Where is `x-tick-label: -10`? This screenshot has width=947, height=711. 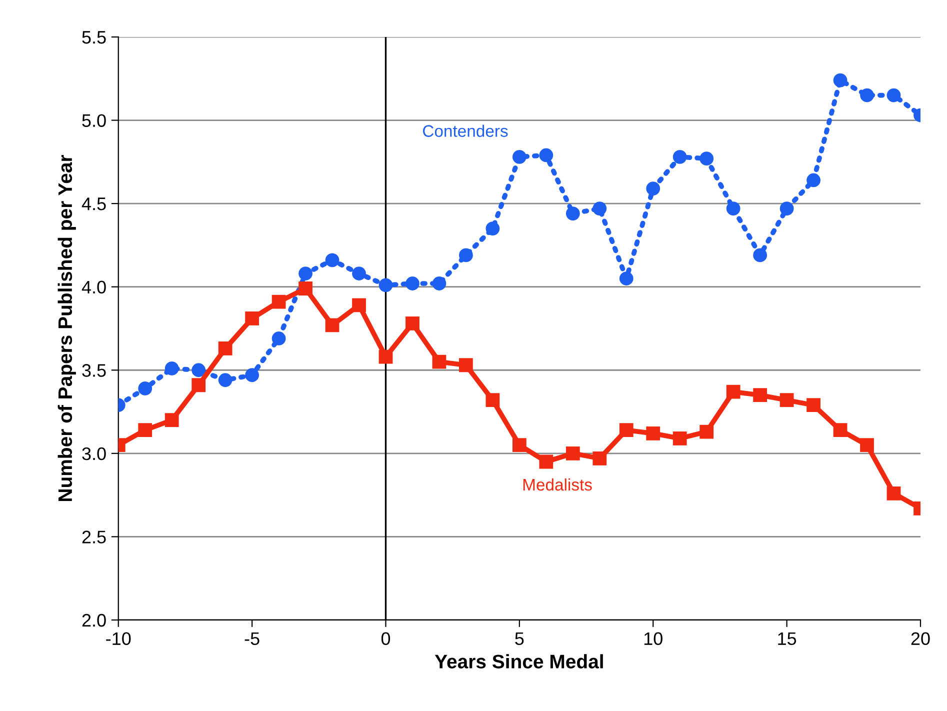
x-tick-label: -10 is located at coordinates (118, 639).